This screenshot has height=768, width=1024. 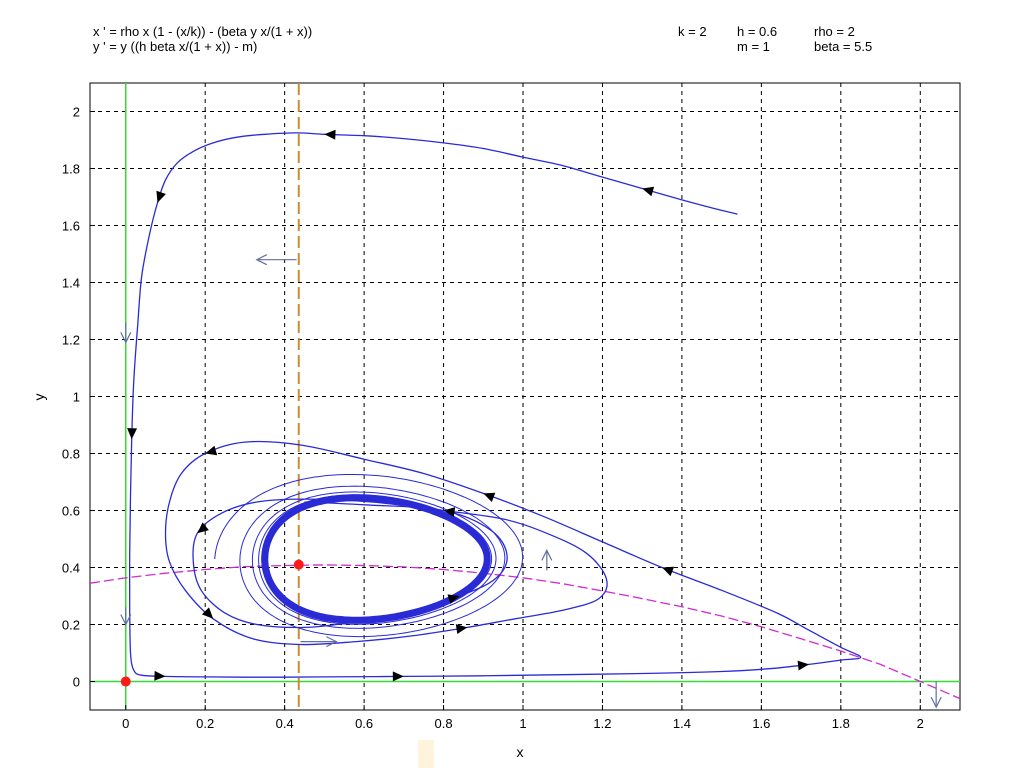 I want to click on param-m: m = 1, so click(x=753, y=46).